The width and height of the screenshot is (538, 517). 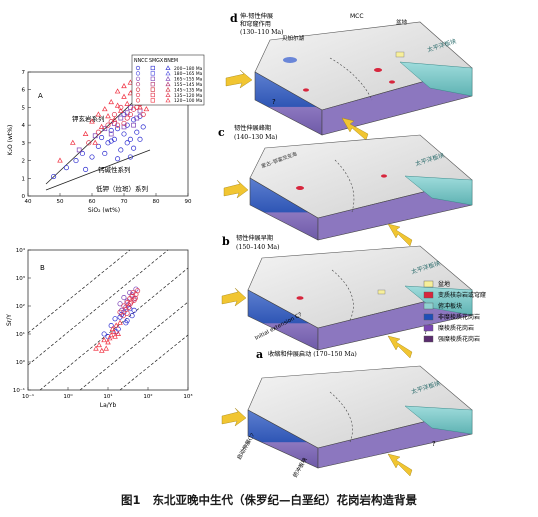 What do you see at coordinates (188, 74) in the screenshot?
I see `legend-age: 180~165 Ma` at bounding box center [188, 74].